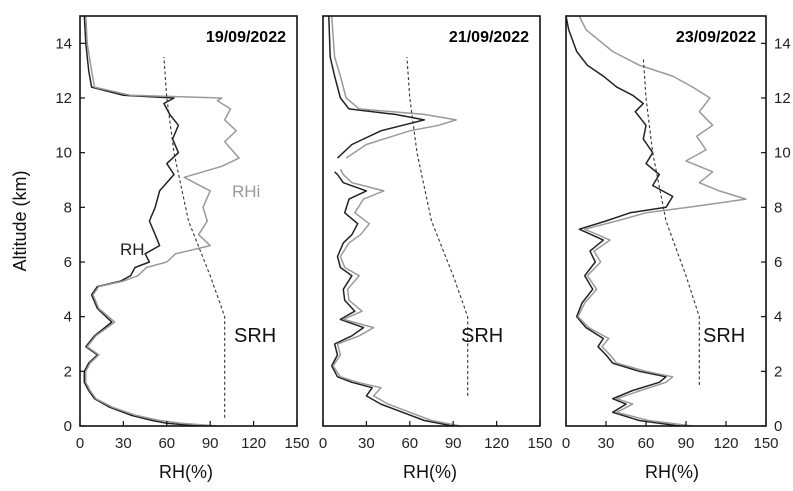 The image size is (793, 491). Describe the element at coordinates (186, 472) in the screenshot. I see `panel-1-x-axis-title: RH(%)` at that location.